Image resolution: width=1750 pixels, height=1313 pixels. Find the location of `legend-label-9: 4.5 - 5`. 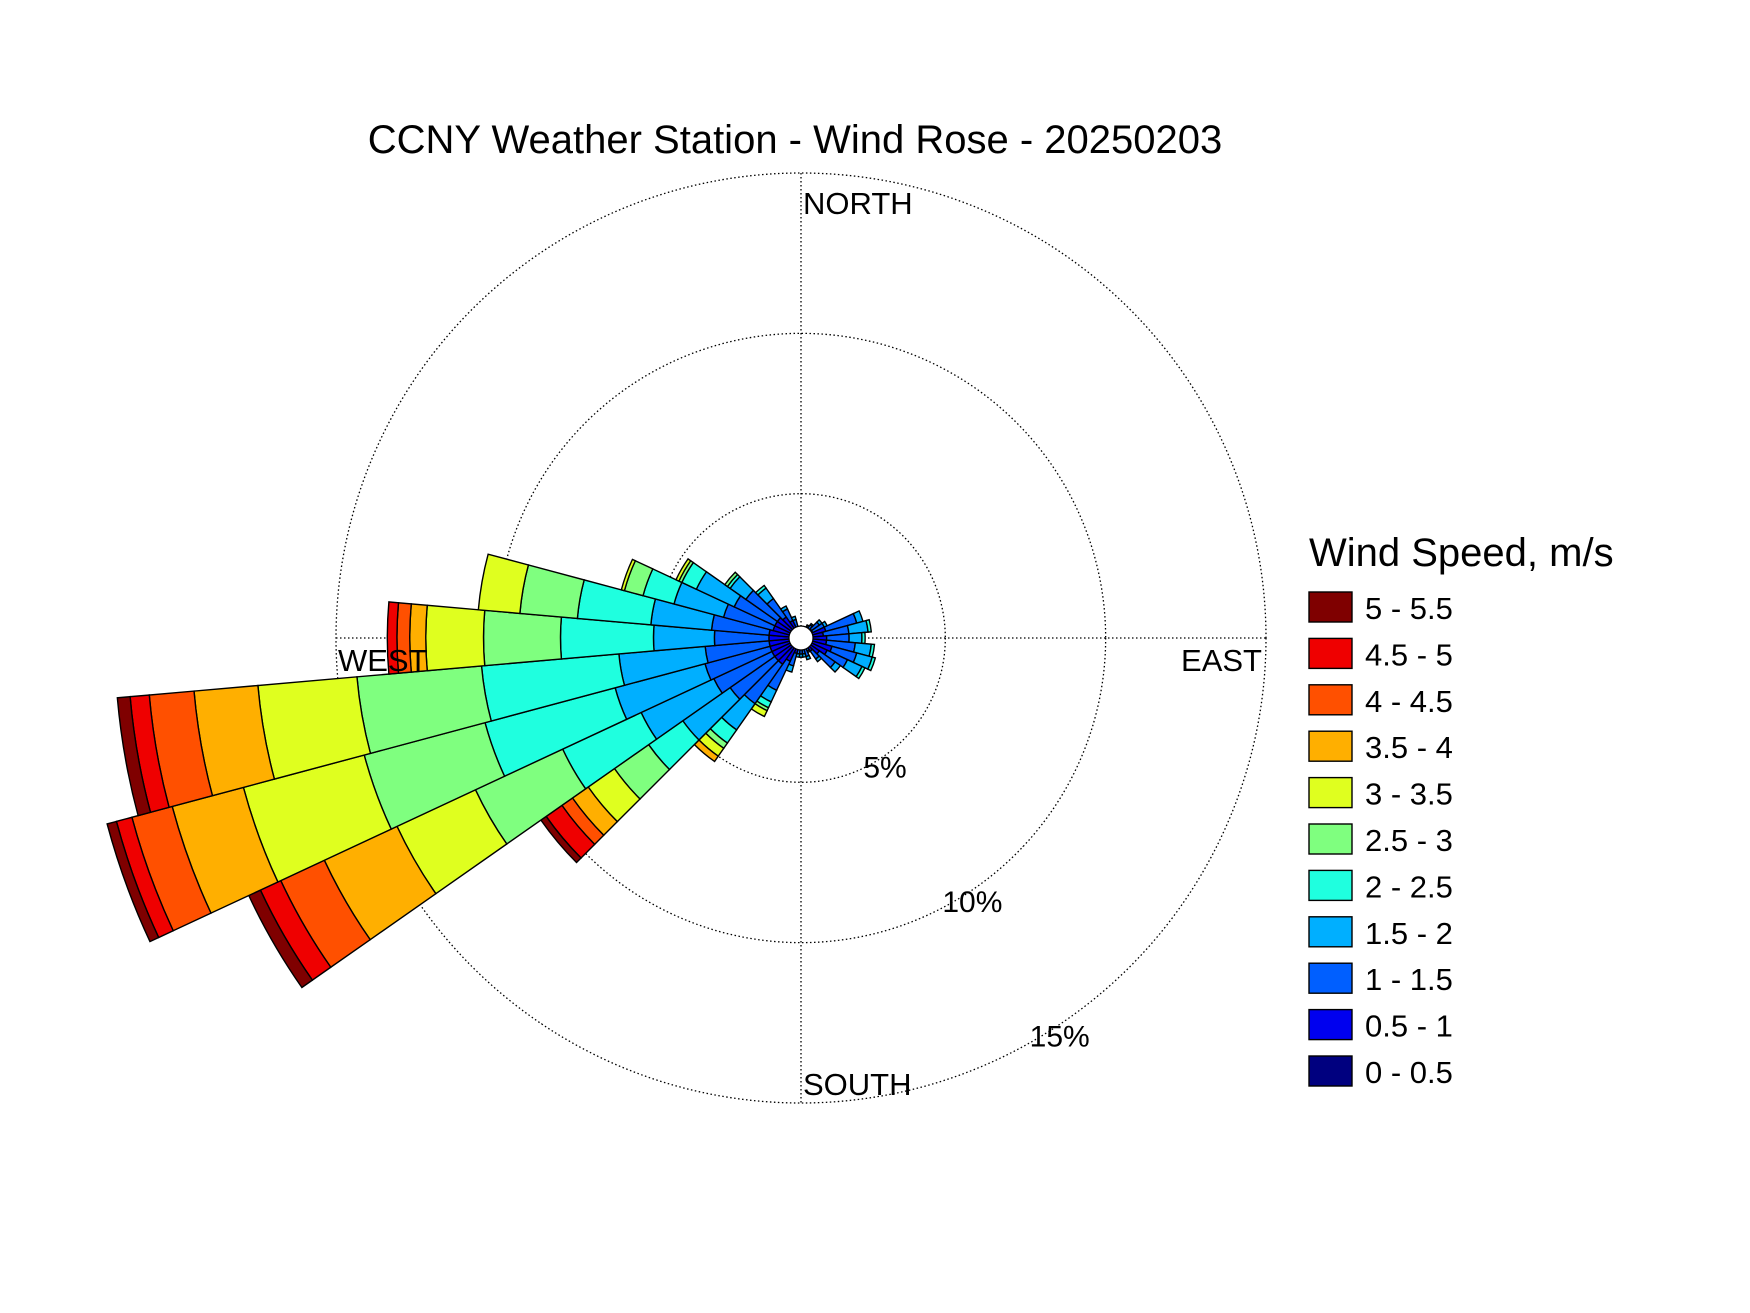

legend-label-9: 4.5 - 5 is located at coordinates (1409, 654).